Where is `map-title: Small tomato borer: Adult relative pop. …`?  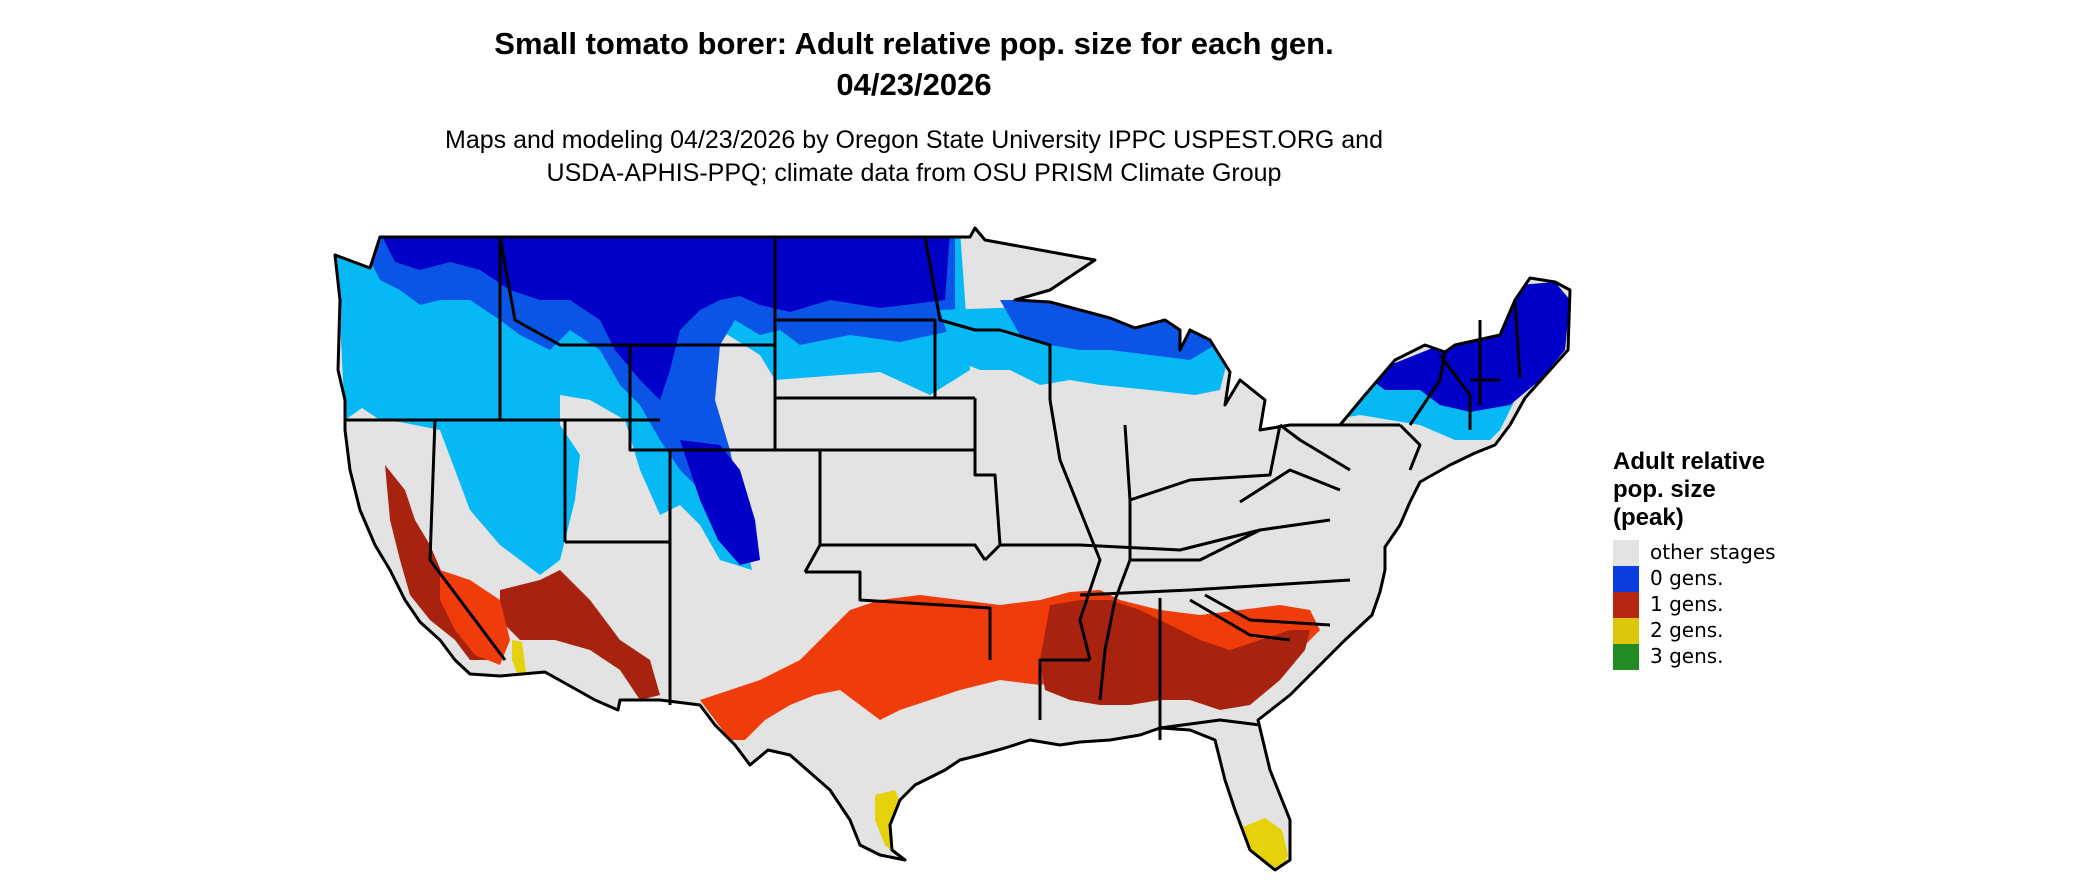
map-title: Small tomato borer: Adult relative pop. … is located at coordinates (914, 43).